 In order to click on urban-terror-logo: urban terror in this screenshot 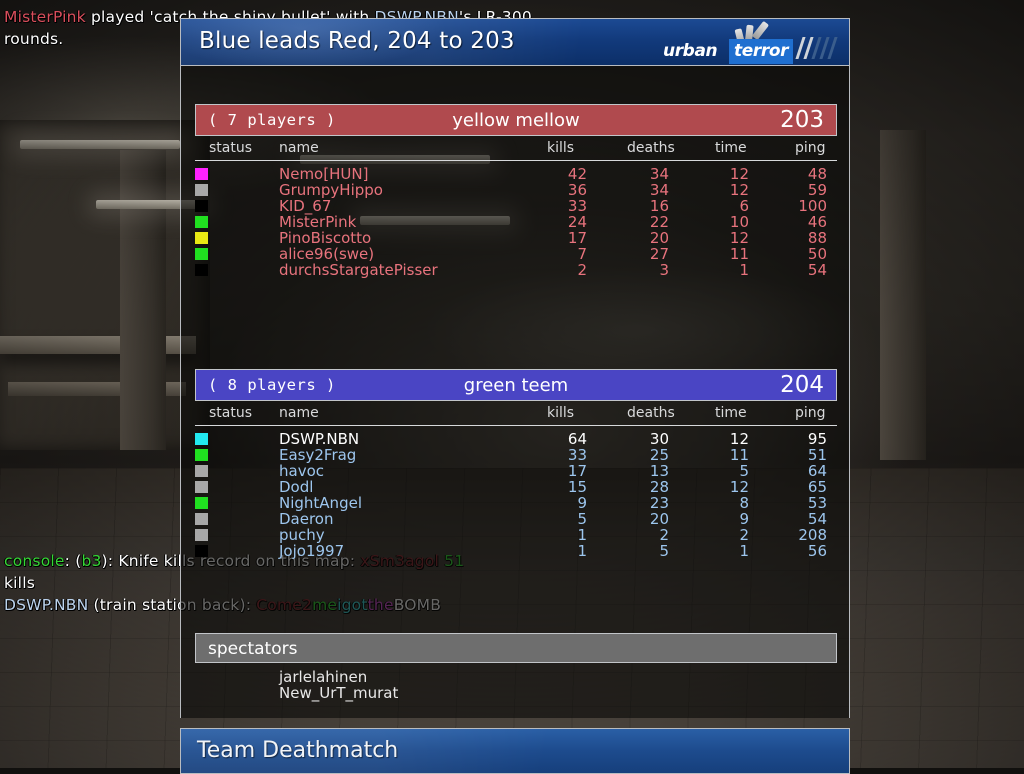, I will do `click(746, 42)`.